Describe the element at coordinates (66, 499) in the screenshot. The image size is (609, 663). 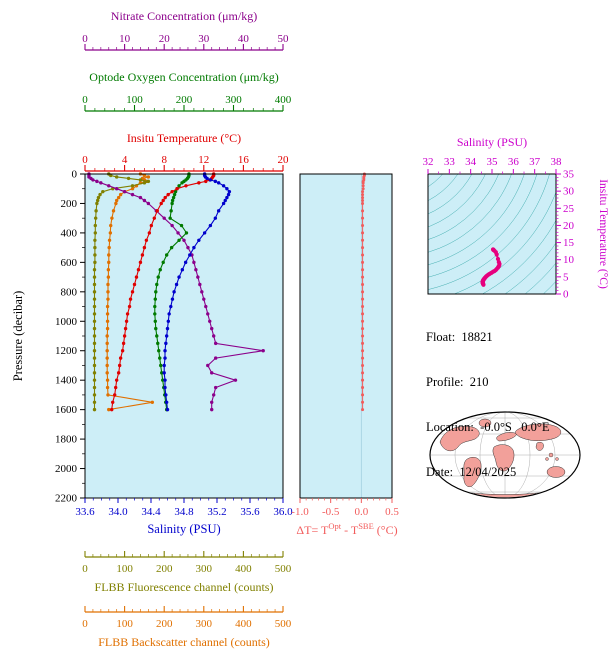
I see `pressure-tick-label: 2200` at that location.